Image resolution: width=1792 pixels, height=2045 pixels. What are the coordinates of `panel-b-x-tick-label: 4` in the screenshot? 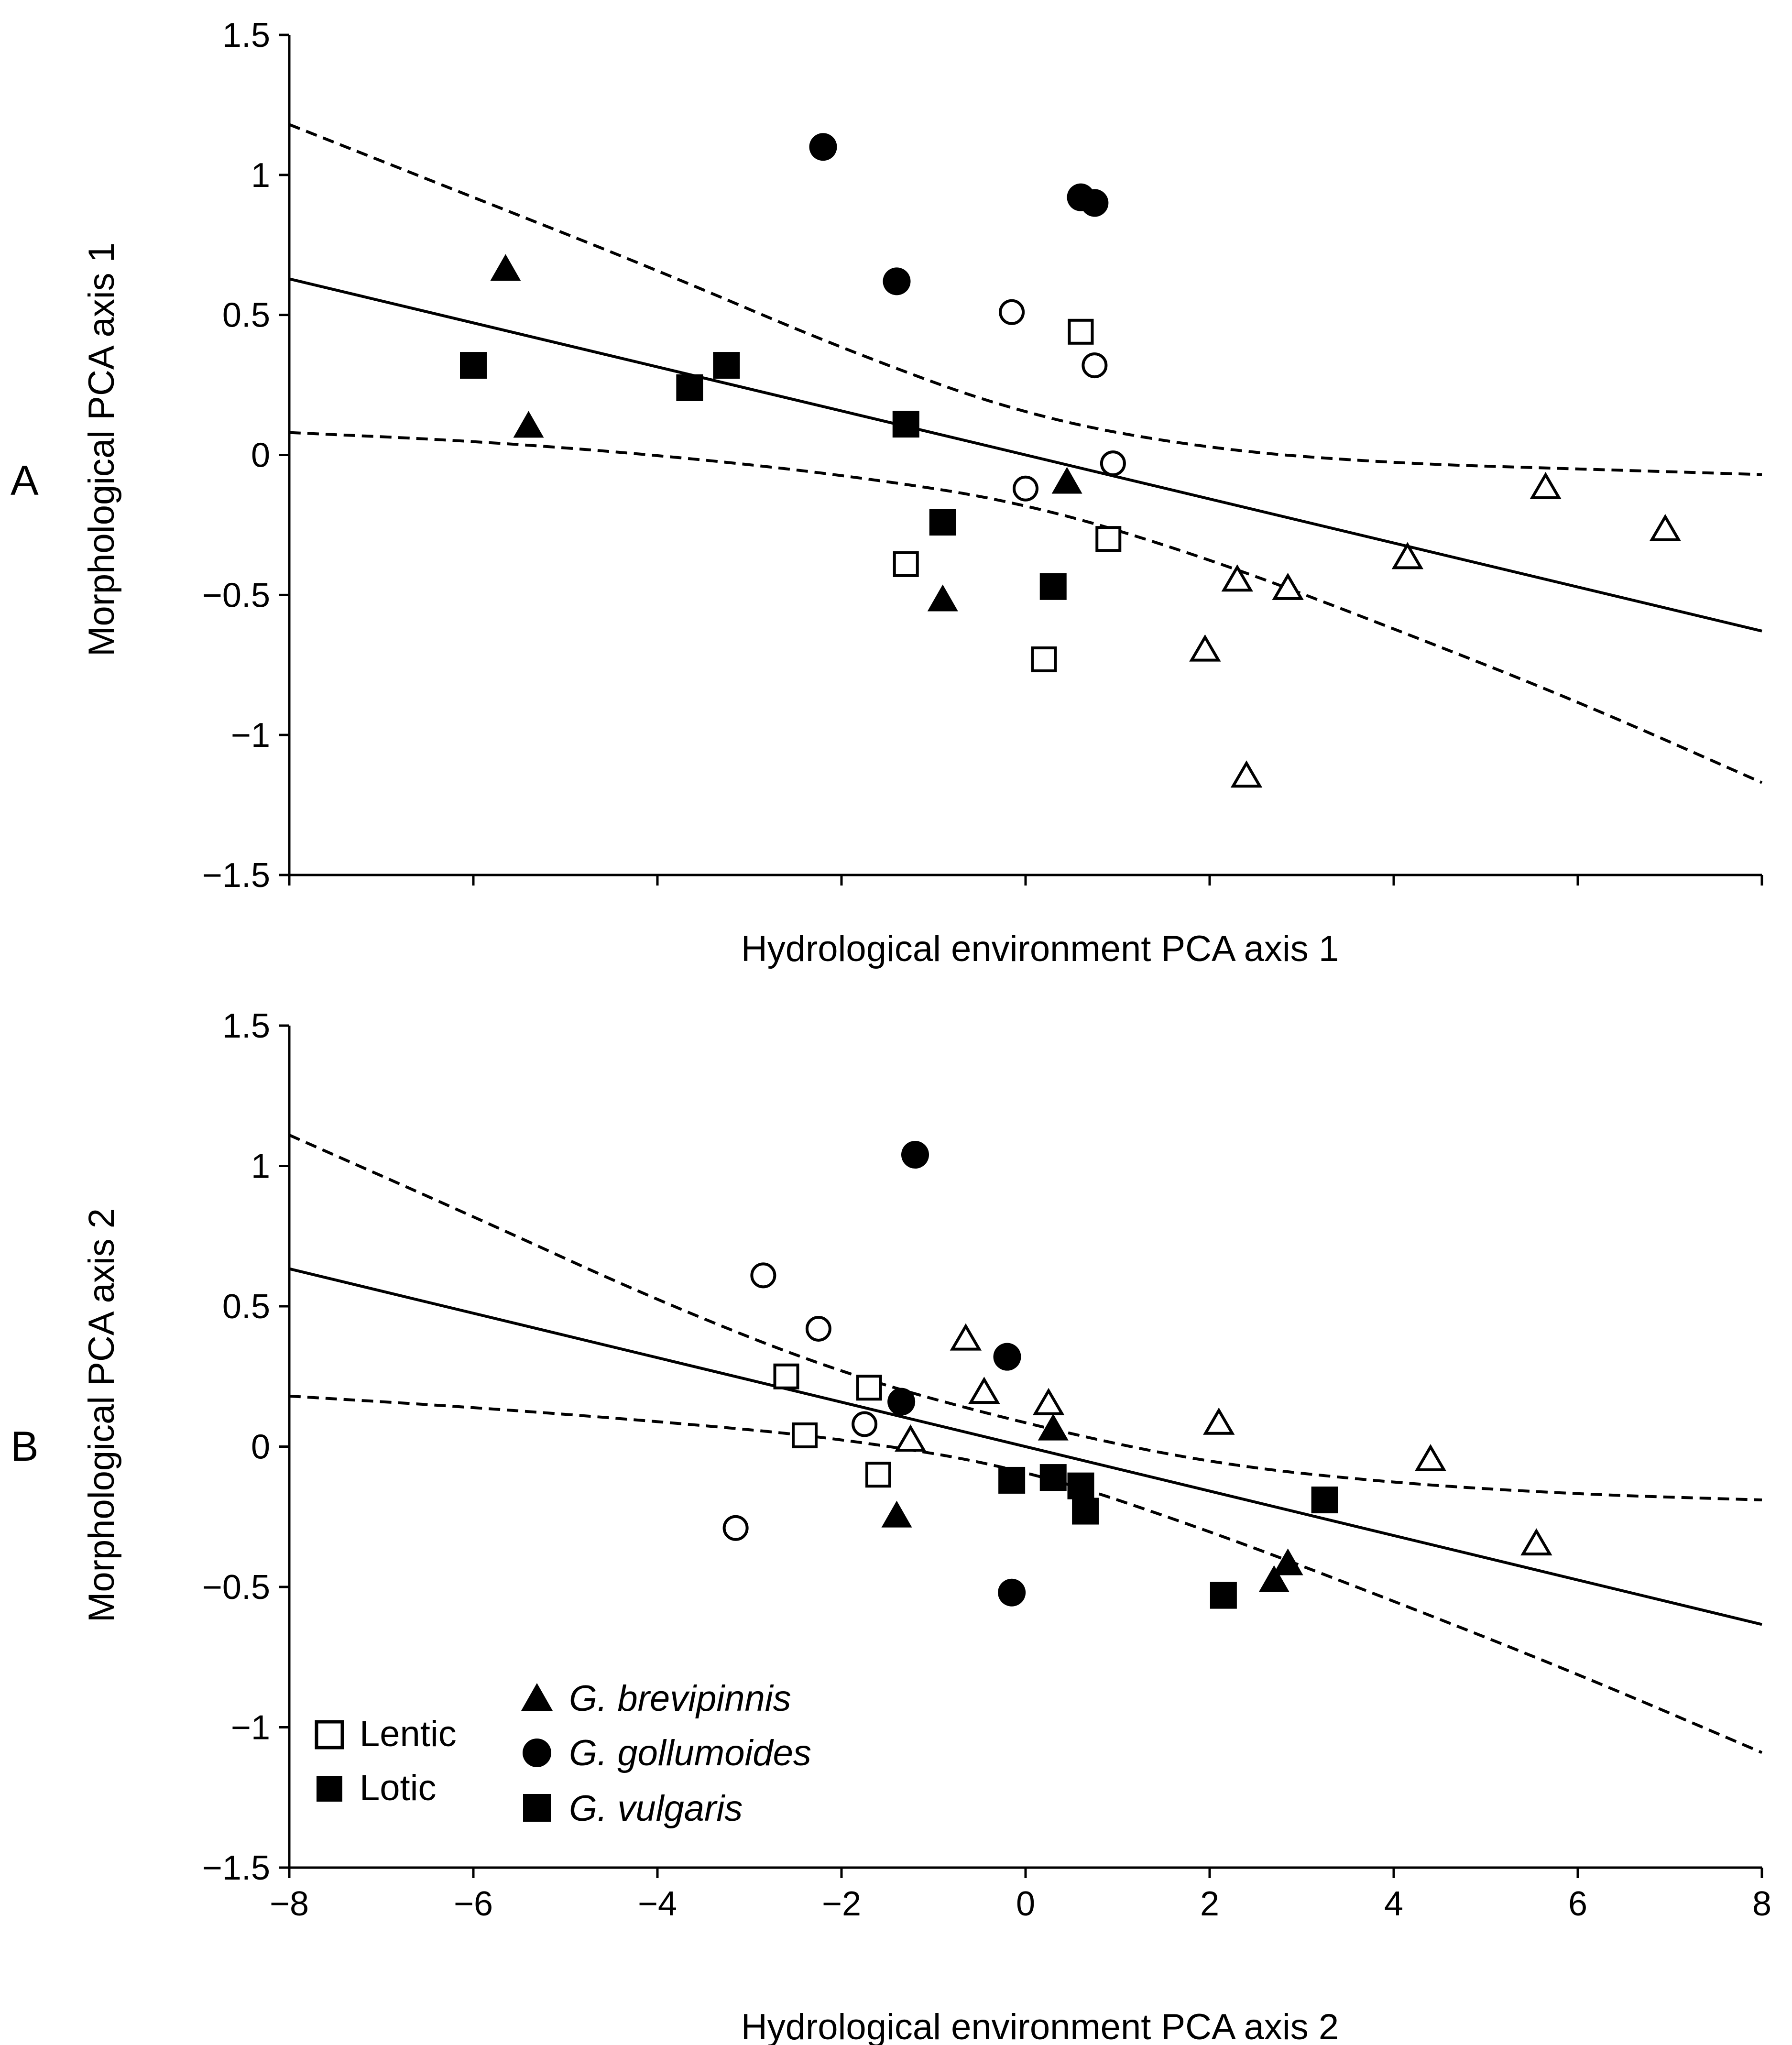 It's located at (1393, 1904).